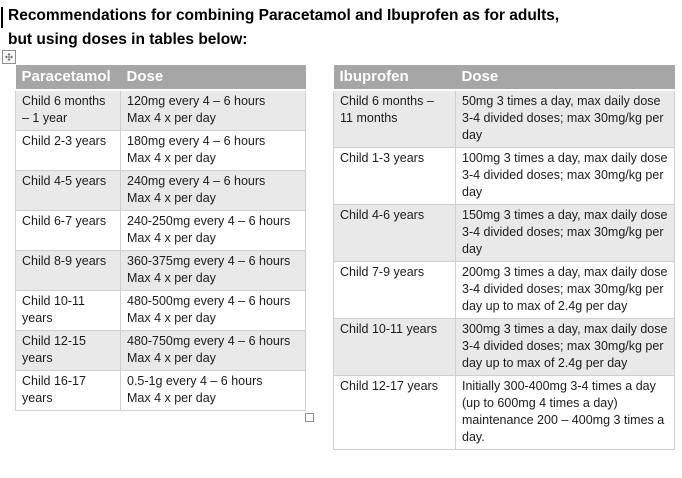  I want to click on paracetamol-header-row: Paracetamol Dose, so click(160, 78).